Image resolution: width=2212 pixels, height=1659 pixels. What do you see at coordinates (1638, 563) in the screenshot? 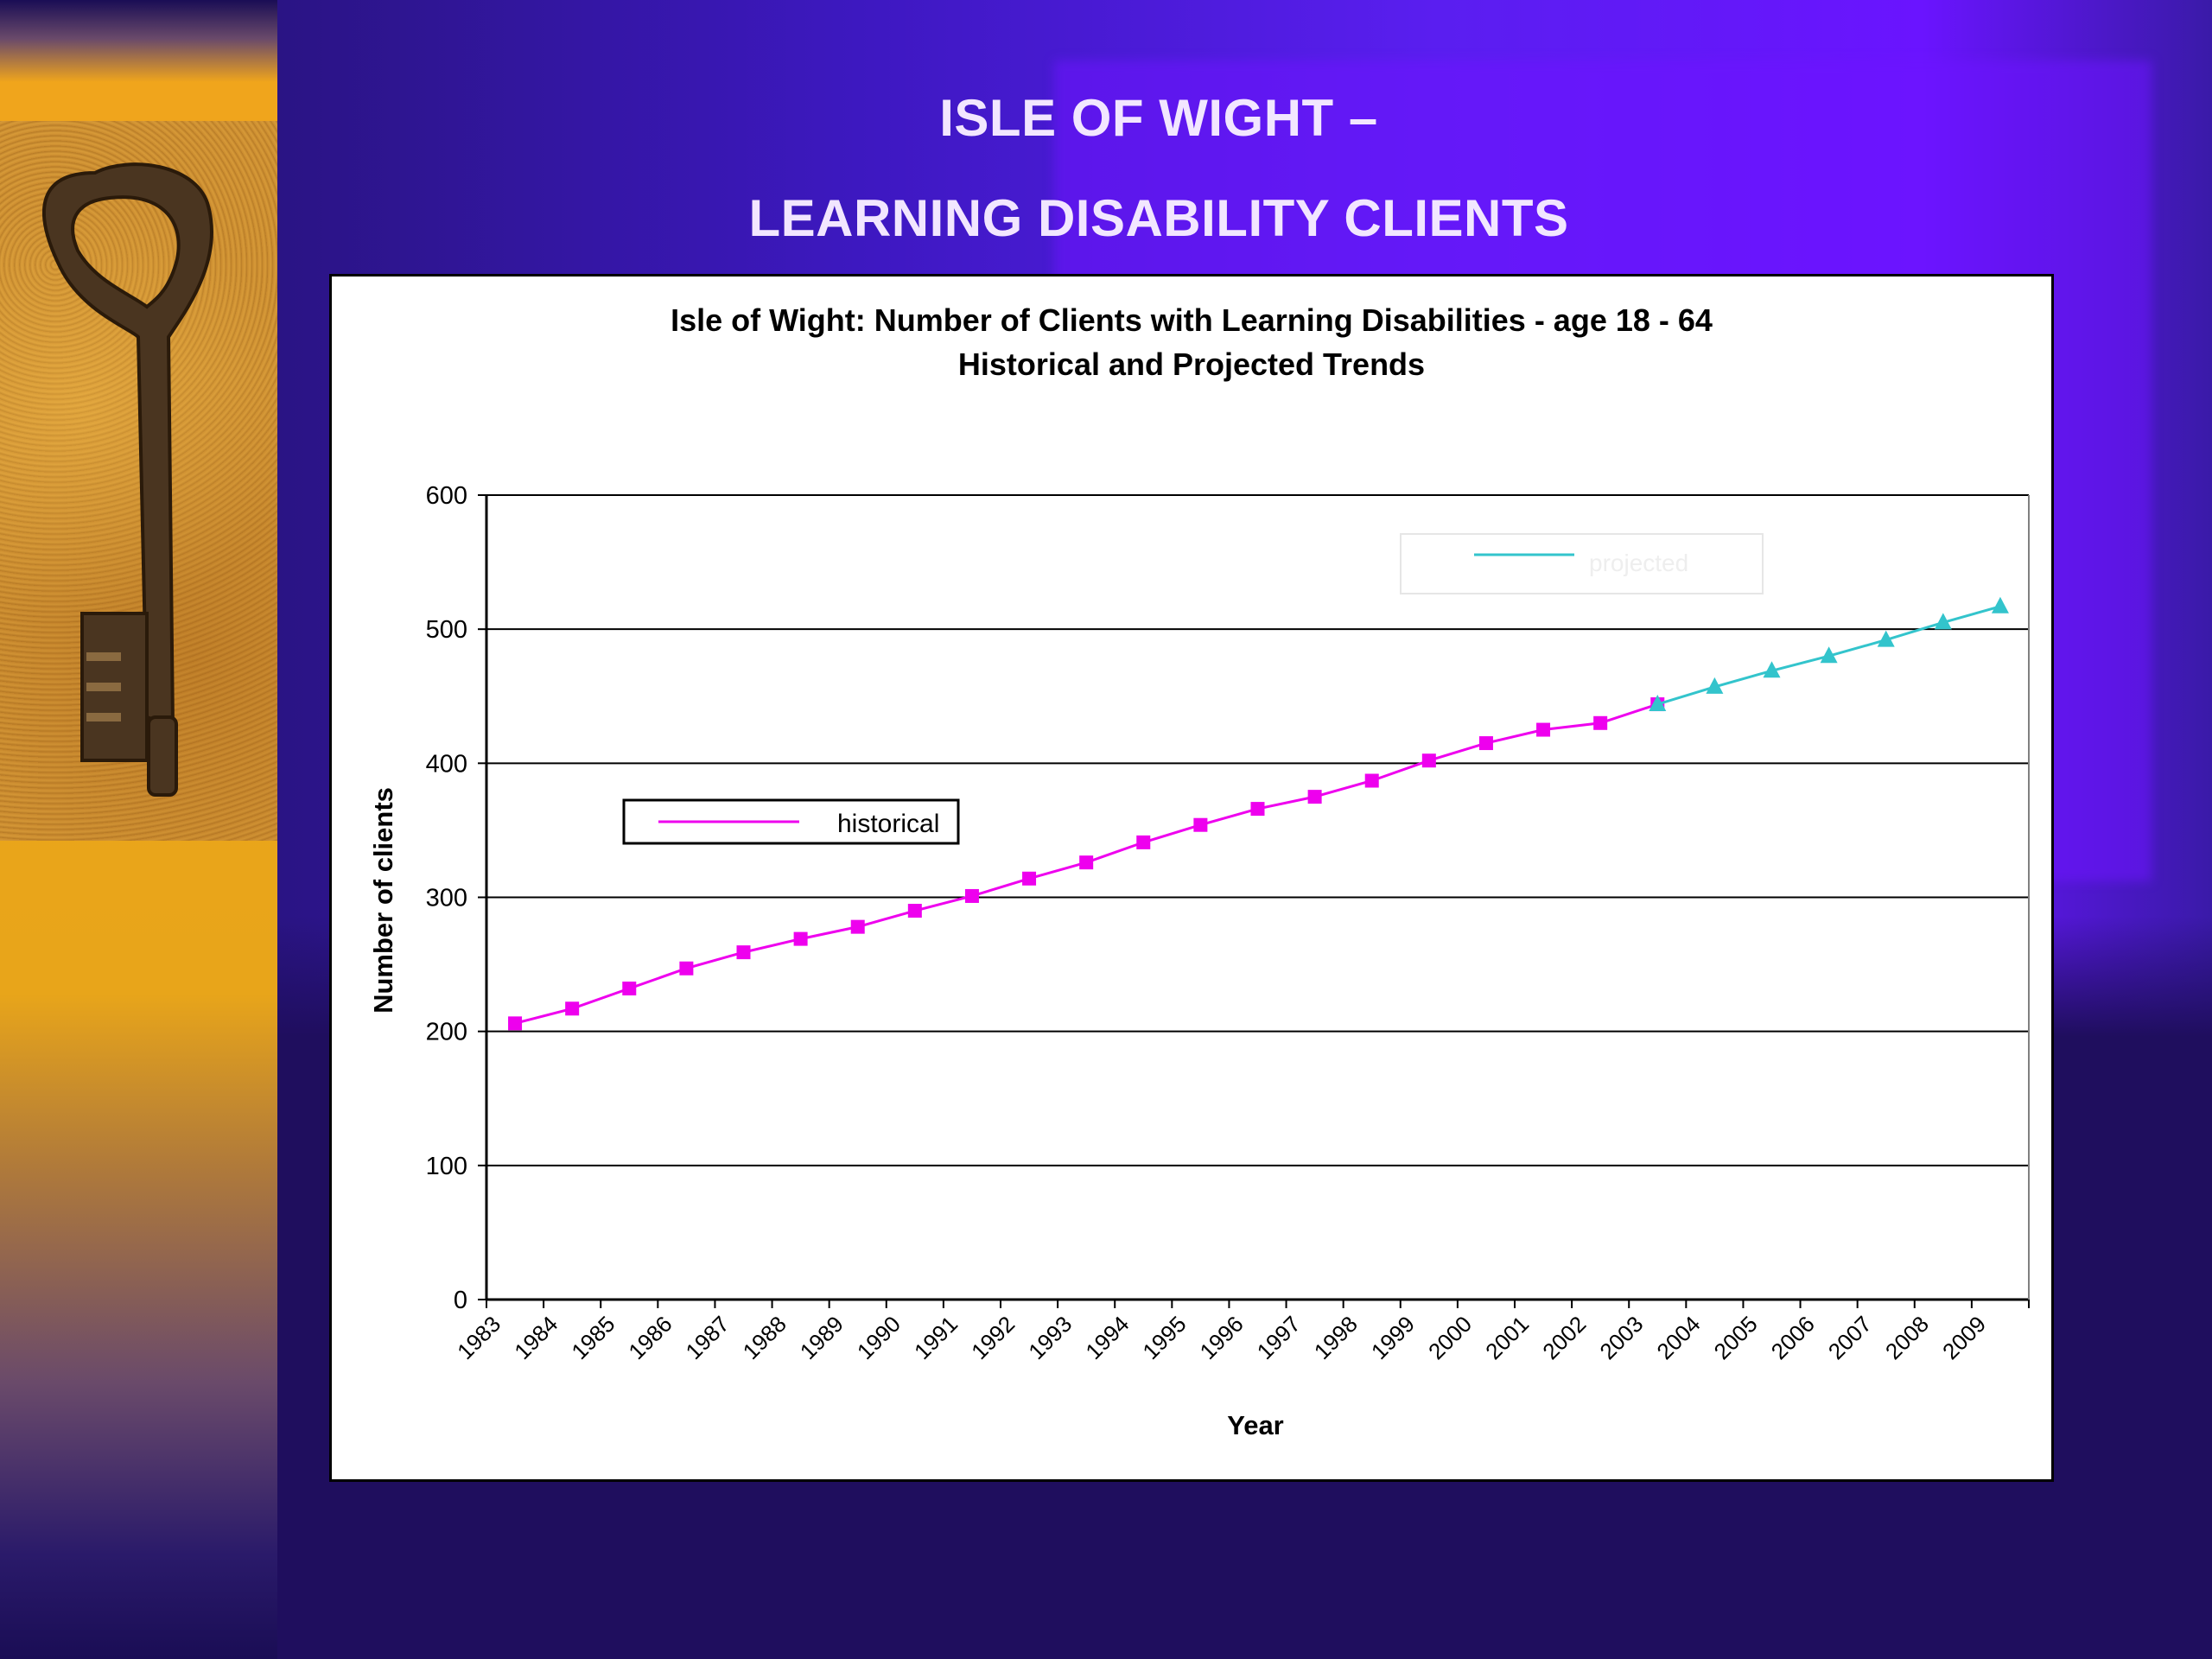
I see `legend-projected-label: projected` at bounding box center [1638, 563].